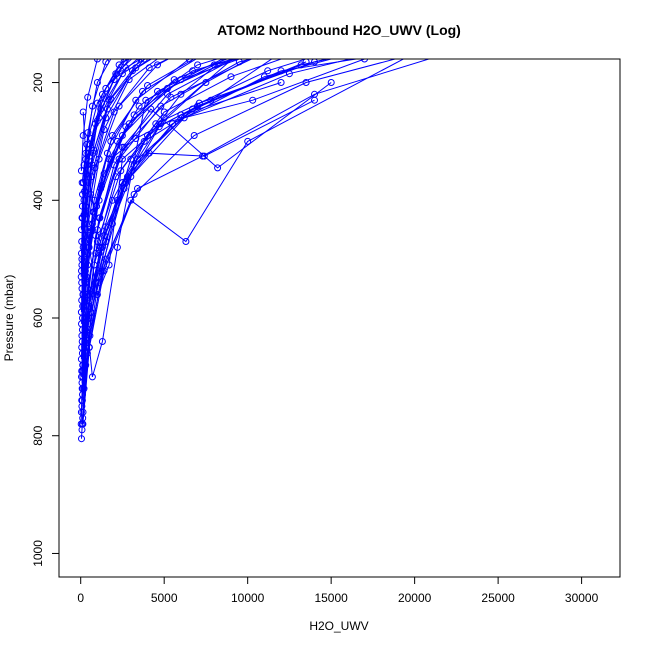  Describe the element at coordinates (164, 598) in the screenshot. I see `x-tick-label: 5000` at that location.